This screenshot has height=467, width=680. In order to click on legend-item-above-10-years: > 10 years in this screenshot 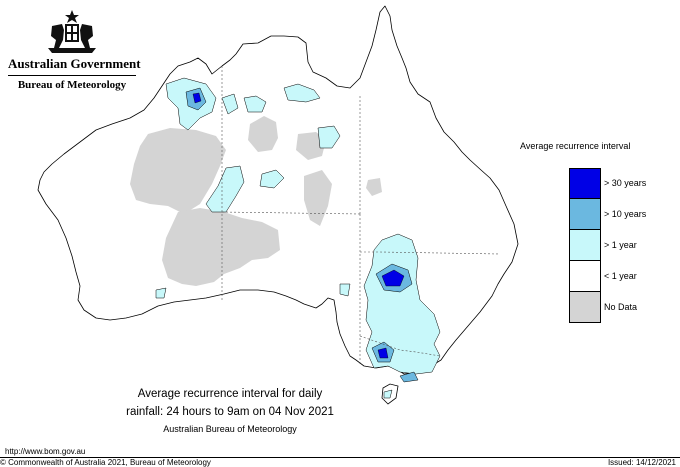, I will do `click(595, 214)`.